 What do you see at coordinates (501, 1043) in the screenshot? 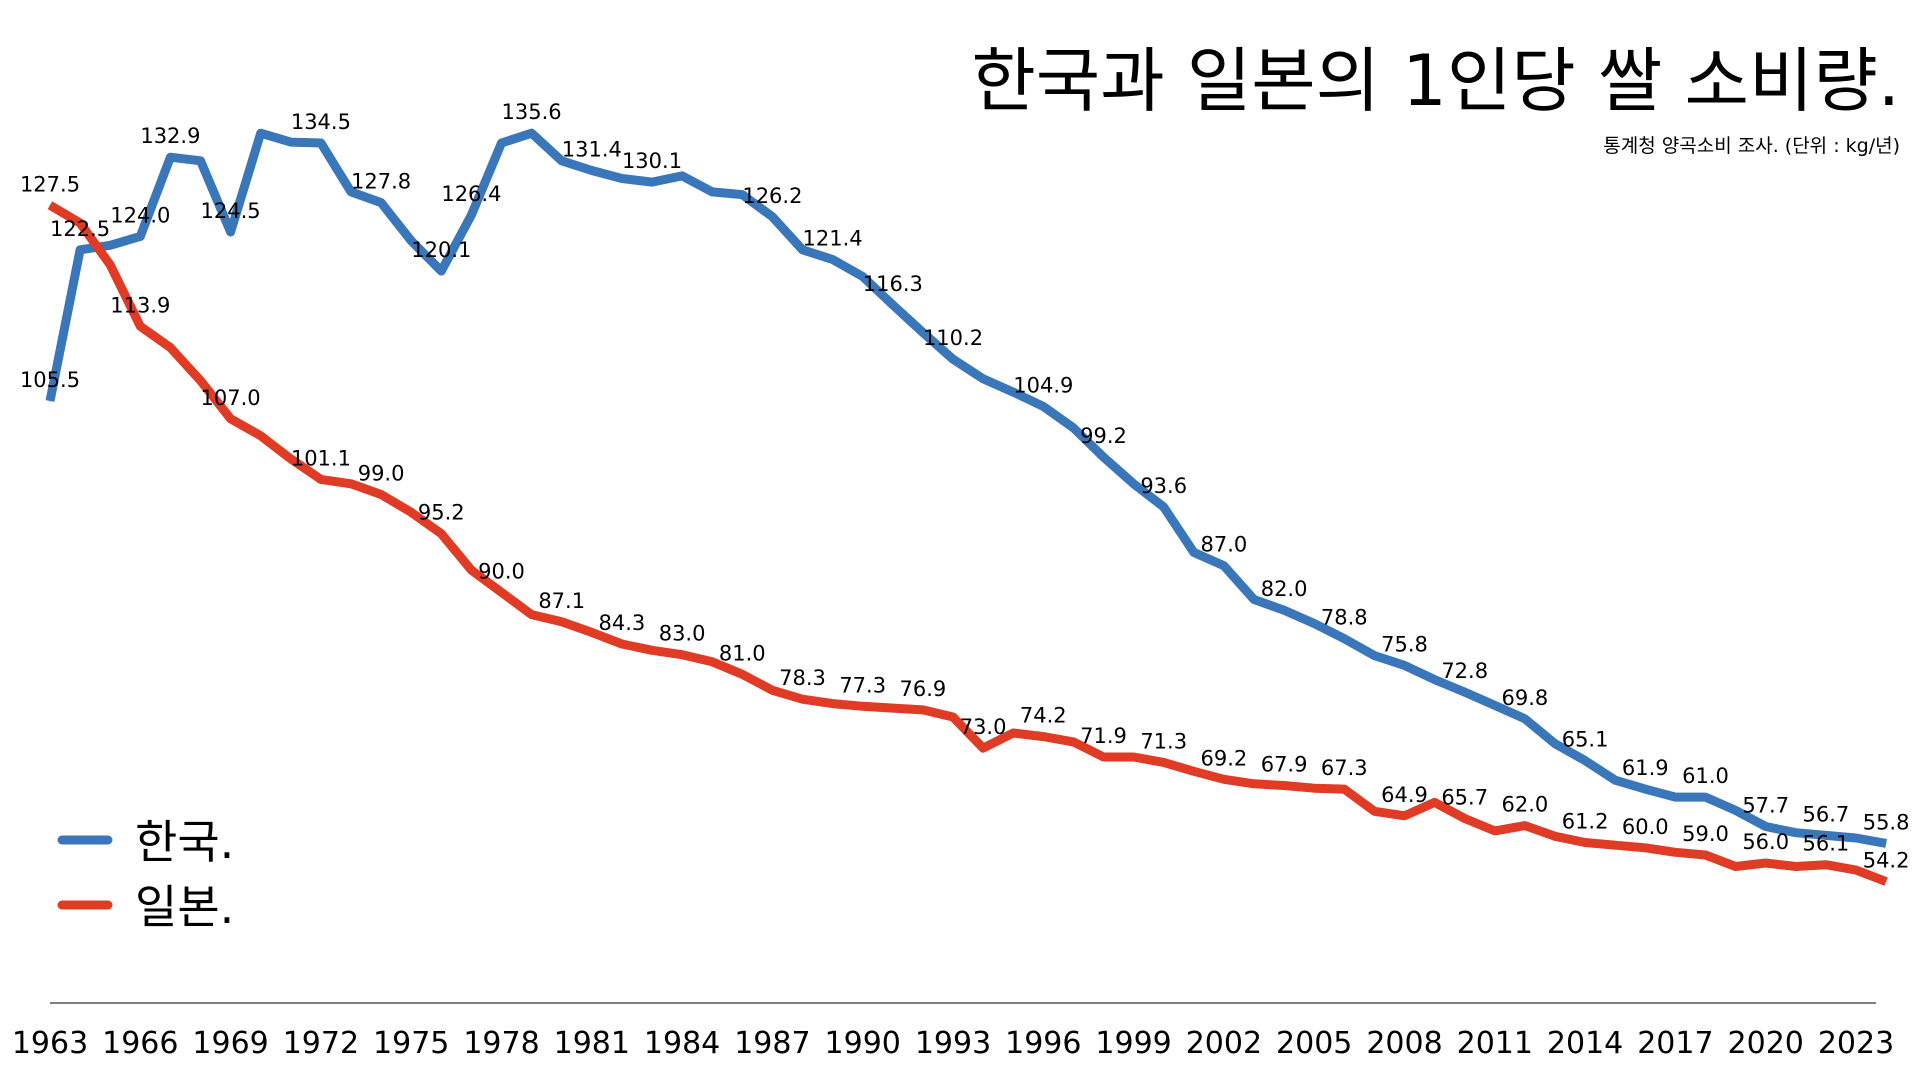
I see `x-tick-label: 1978` at bounding box center [501, 1043].